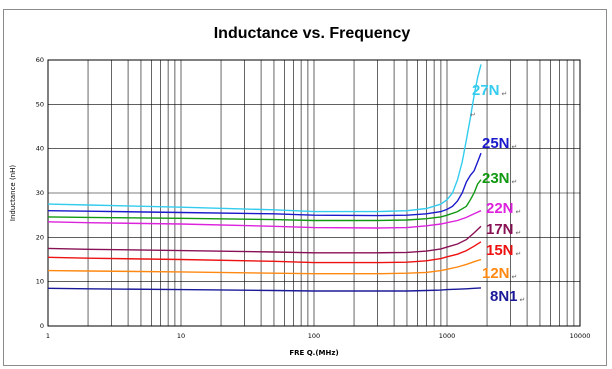 The height and width of the screenshot is (369, 612). Describe the element at coordinates (314, 336) in the screenshot. I see `x-tick-label: 100` at that location.